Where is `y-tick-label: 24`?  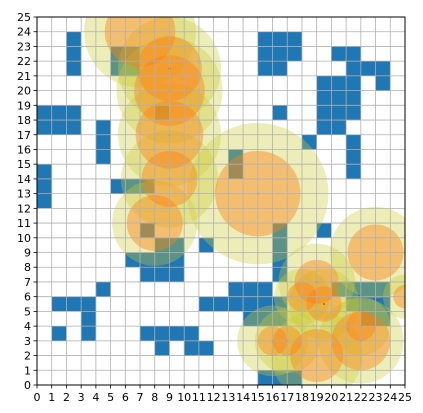
y-tick-label: 24 is located at coordinates (24, 32).